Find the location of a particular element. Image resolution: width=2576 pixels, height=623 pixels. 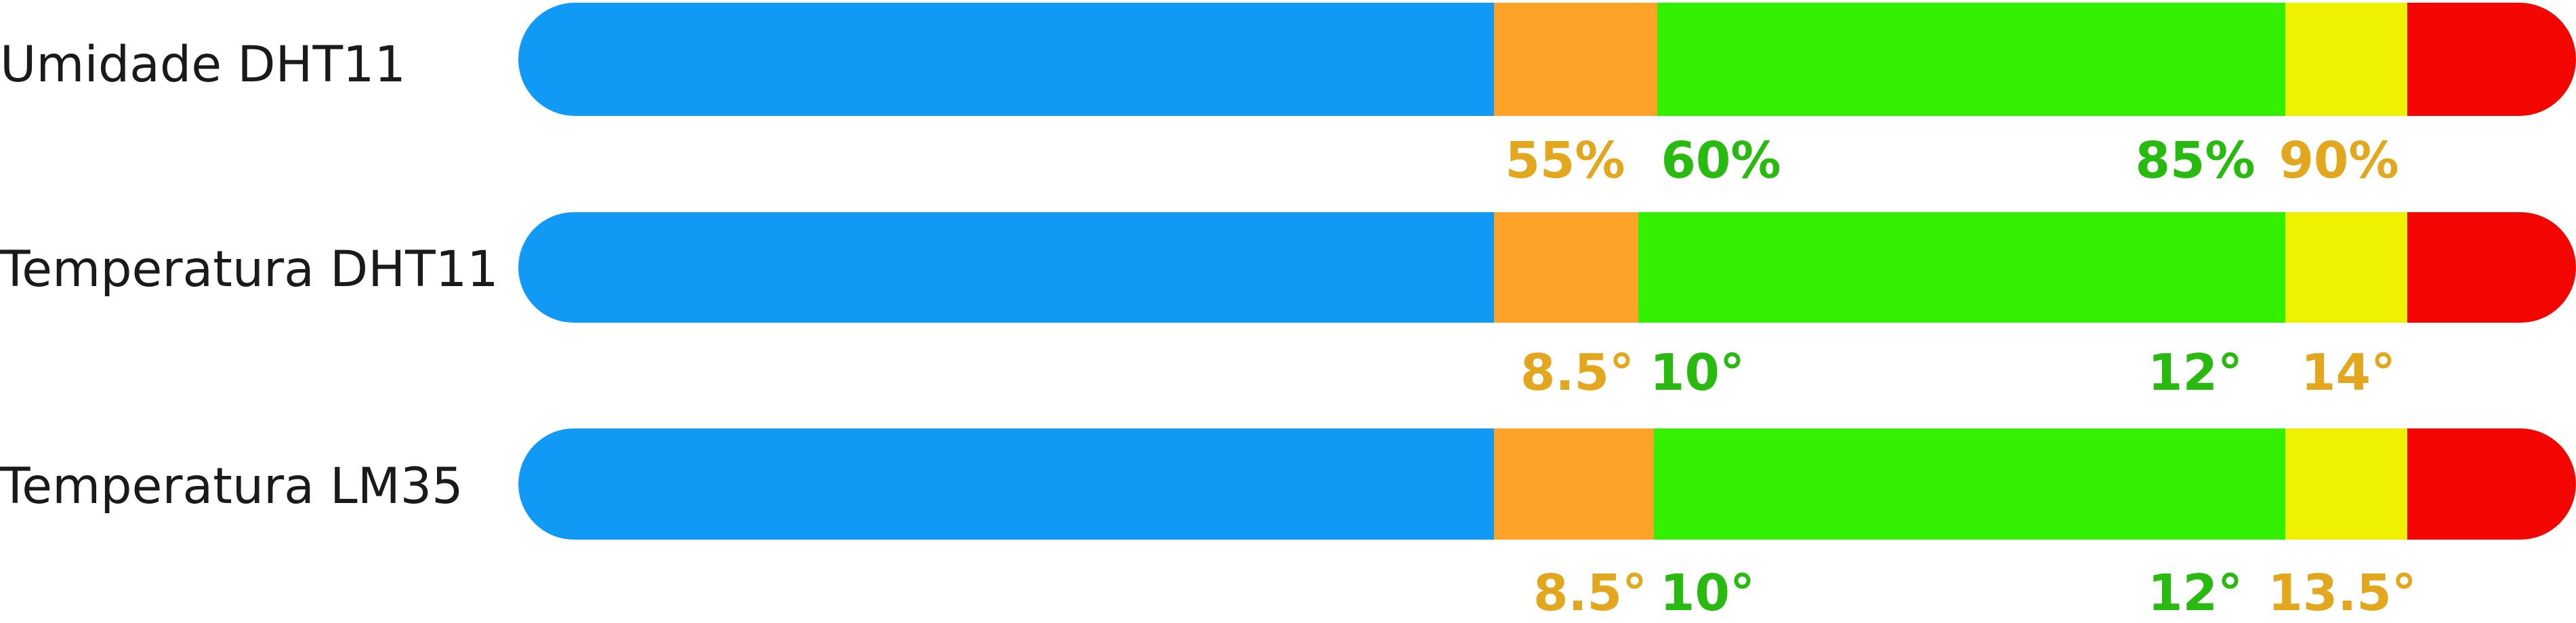

threshold-label: 55% is located at coordinates (1565, 161).